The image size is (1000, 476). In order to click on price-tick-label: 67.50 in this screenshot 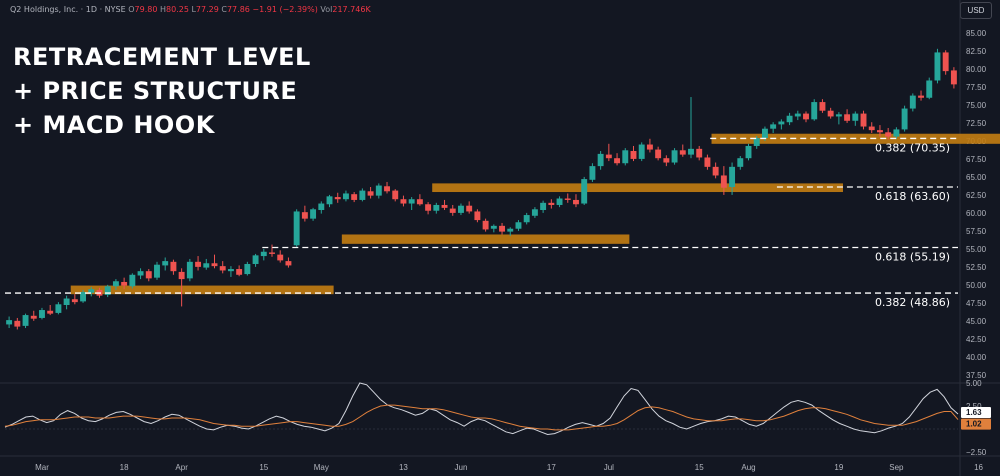, I will do `click(976, 159)`.